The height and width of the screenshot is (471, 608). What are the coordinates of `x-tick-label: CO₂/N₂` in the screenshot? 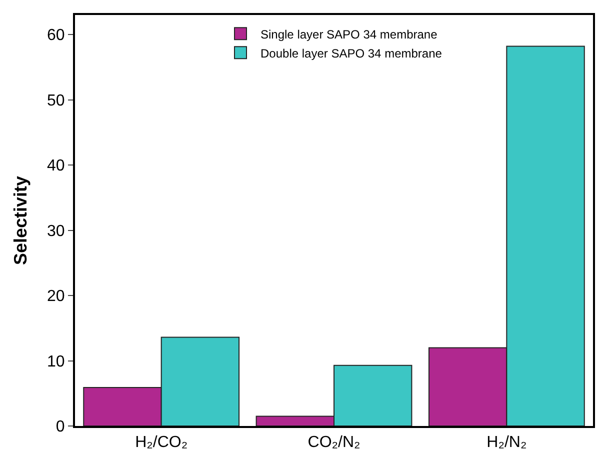 It's located at (334, 443).